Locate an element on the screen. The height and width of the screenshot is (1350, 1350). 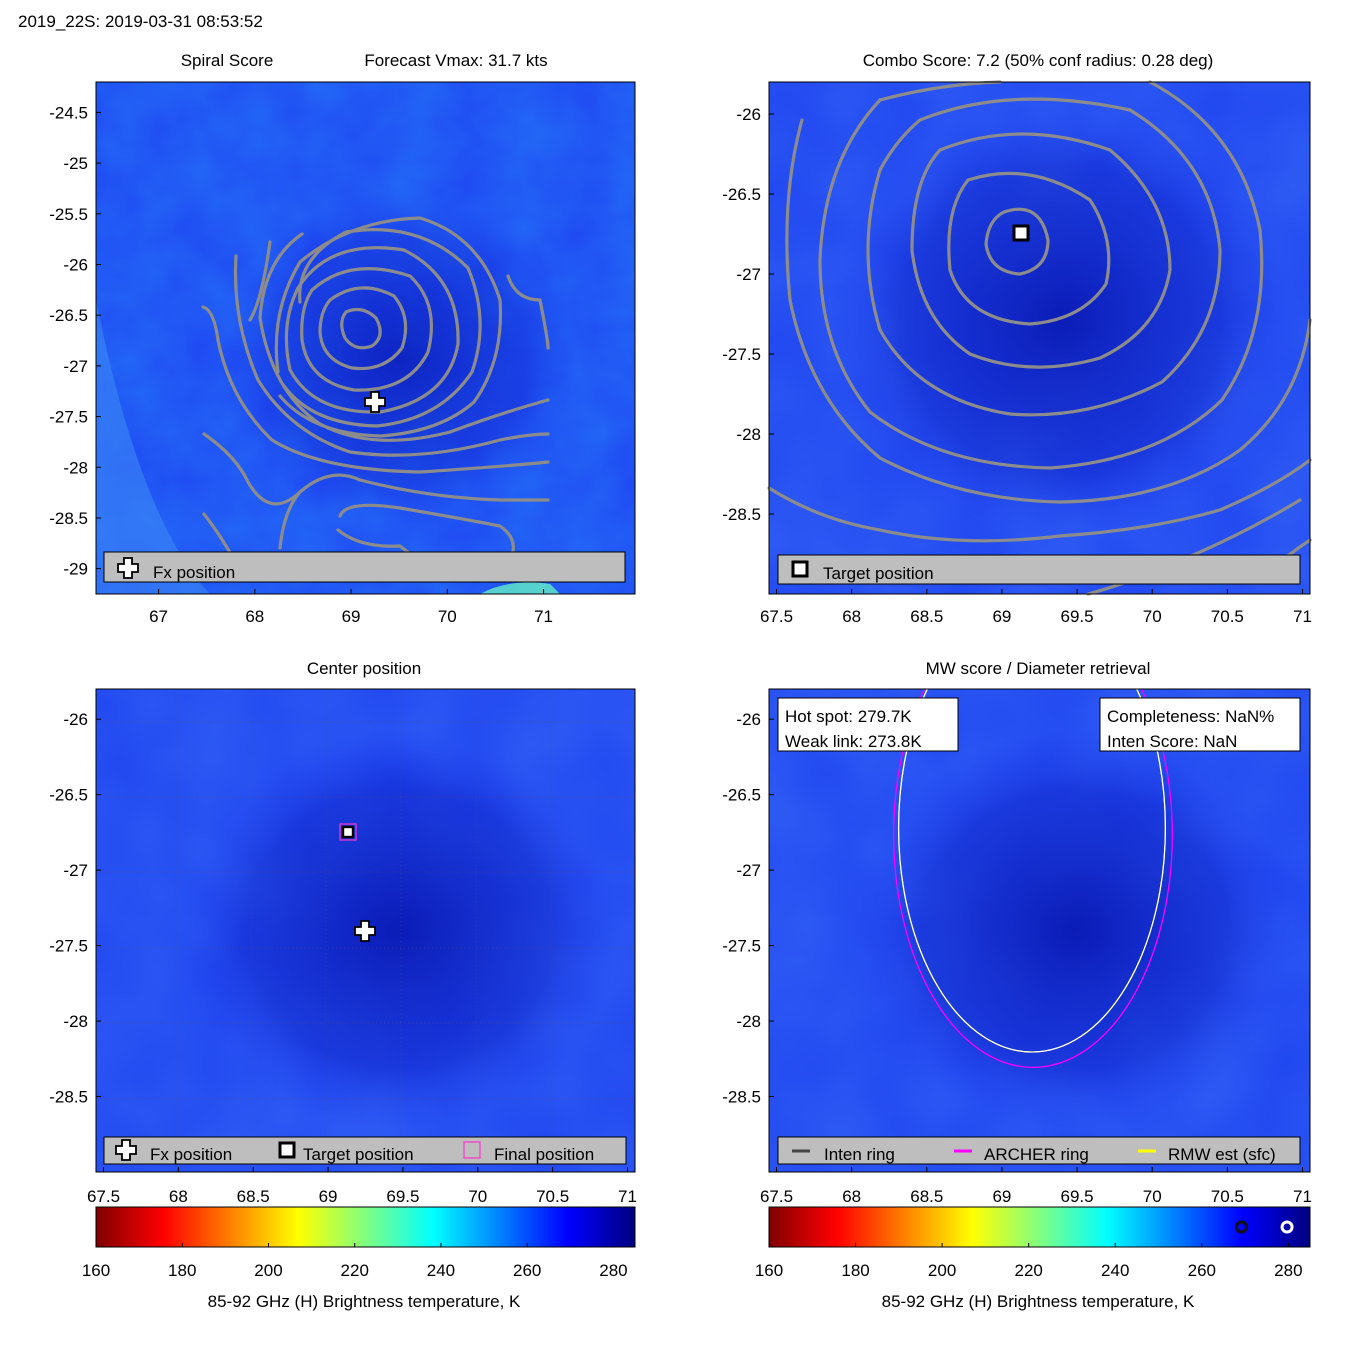
hot-spot-text: Hot spot: 279.7K is located at coordinates (848, 716).